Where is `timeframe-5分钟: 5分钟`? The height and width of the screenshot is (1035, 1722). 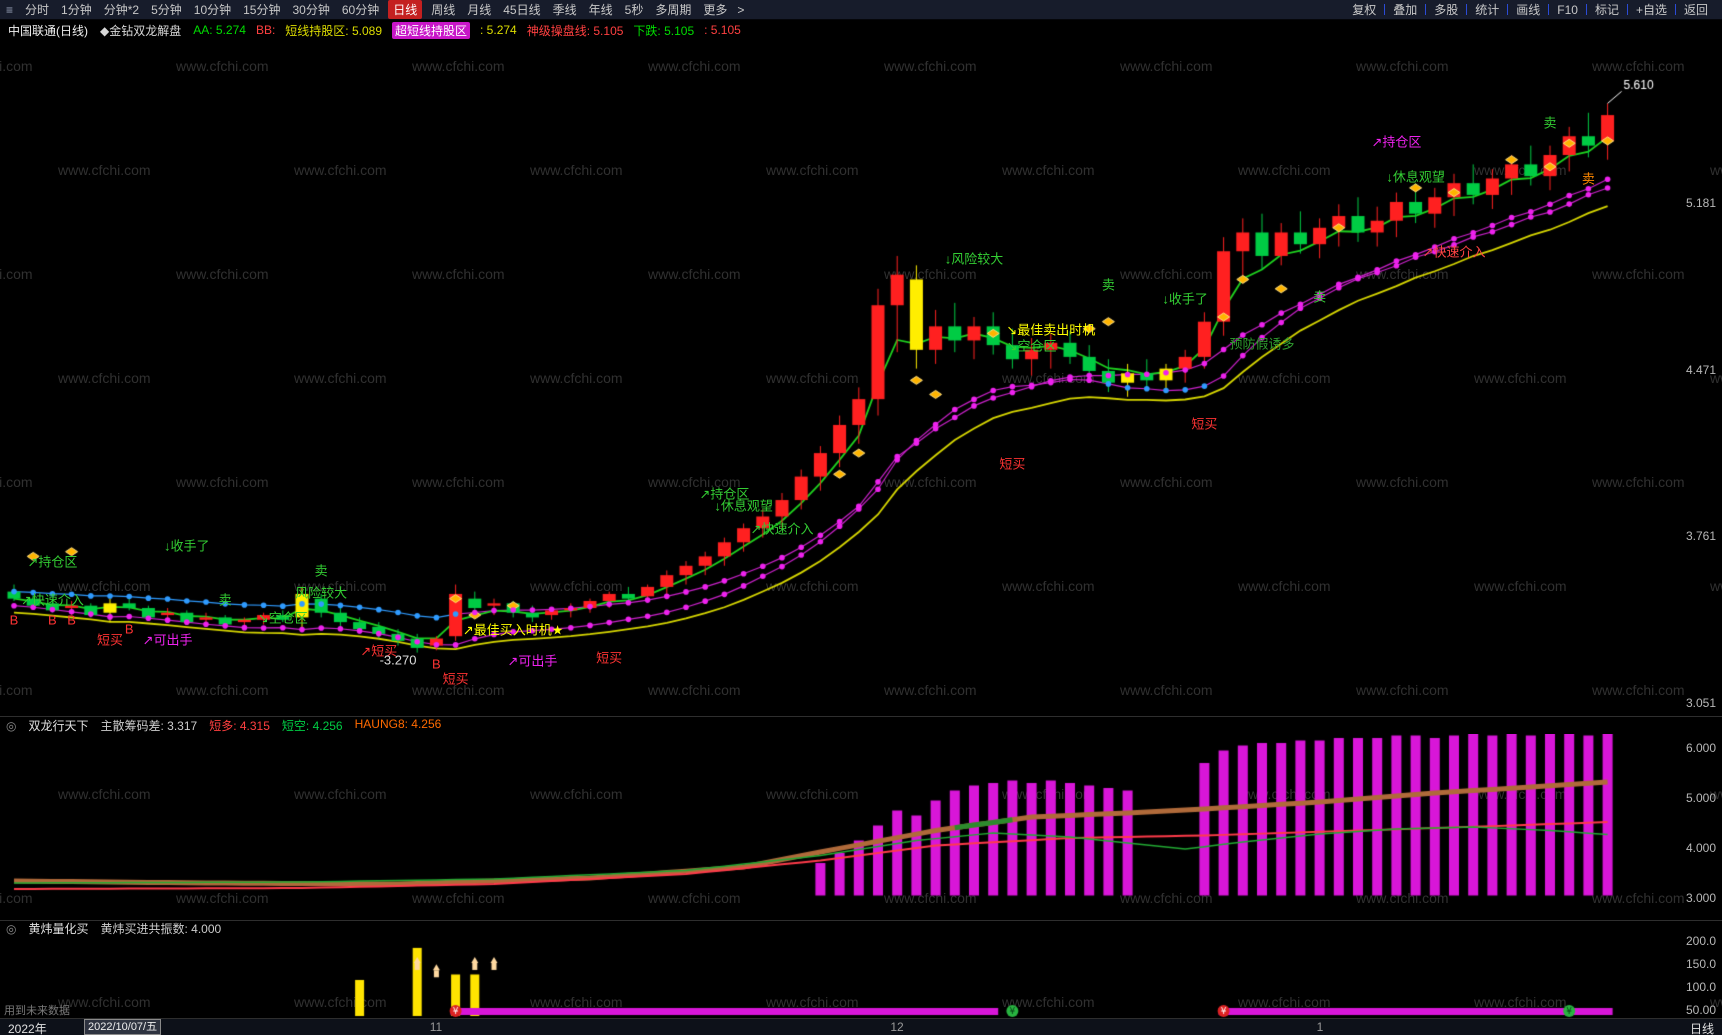 timeframe-5分钟: 5分钟 is located at coordinates (166, 10).